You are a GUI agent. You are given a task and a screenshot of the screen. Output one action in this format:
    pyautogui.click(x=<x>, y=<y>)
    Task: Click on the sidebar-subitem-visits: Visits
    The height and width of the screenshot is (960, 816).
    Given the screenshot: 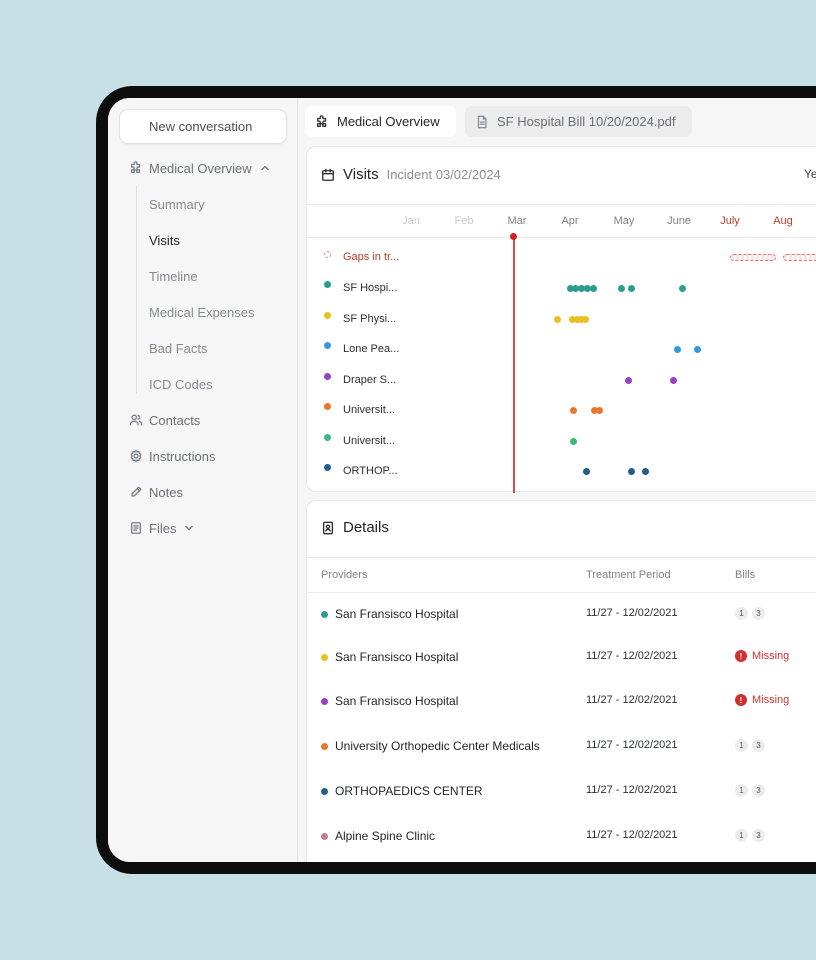 What is the action you would take?
    pyautogui.click(x=164, y=240)
    